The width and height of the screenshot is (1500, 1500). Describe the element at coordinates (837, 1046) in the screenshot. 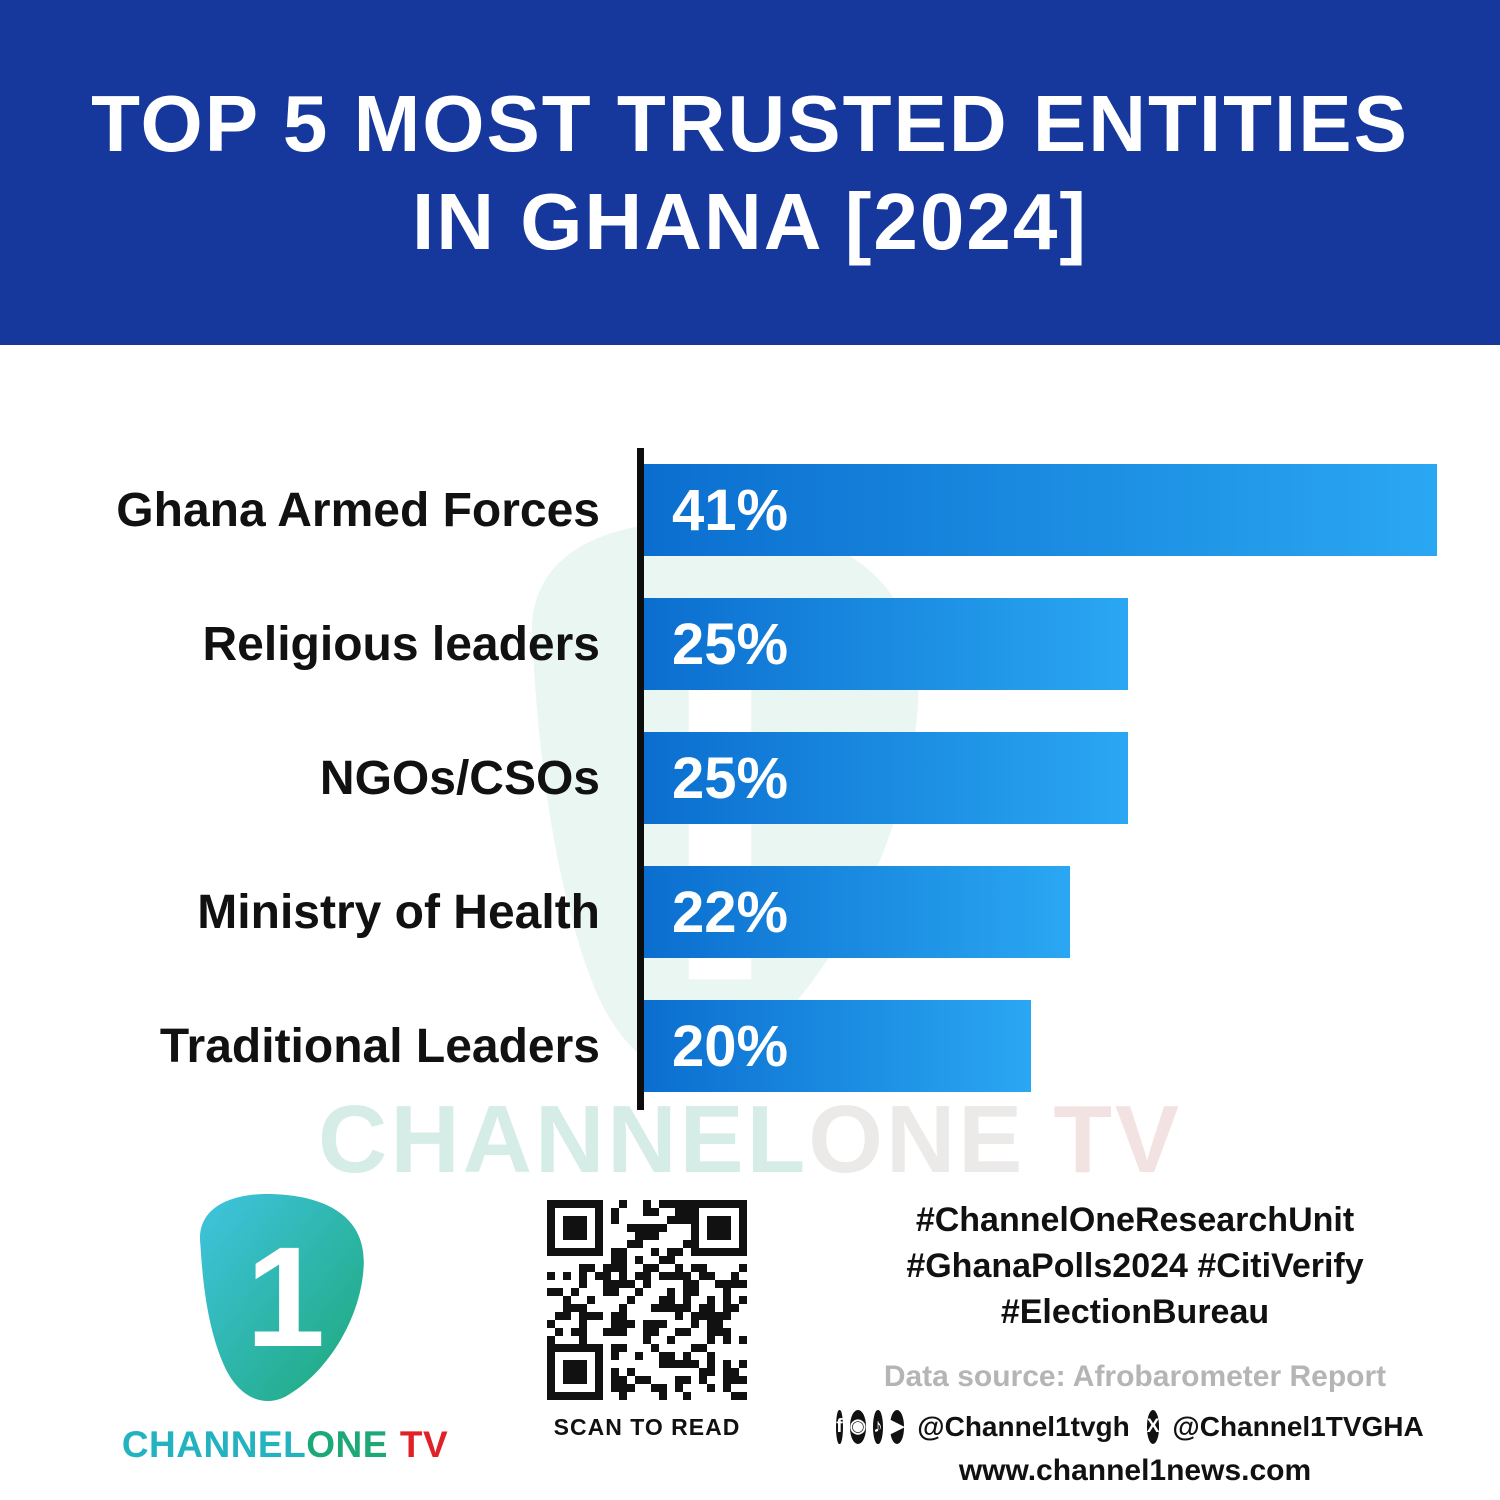

I see `bar: 20%` at that location.